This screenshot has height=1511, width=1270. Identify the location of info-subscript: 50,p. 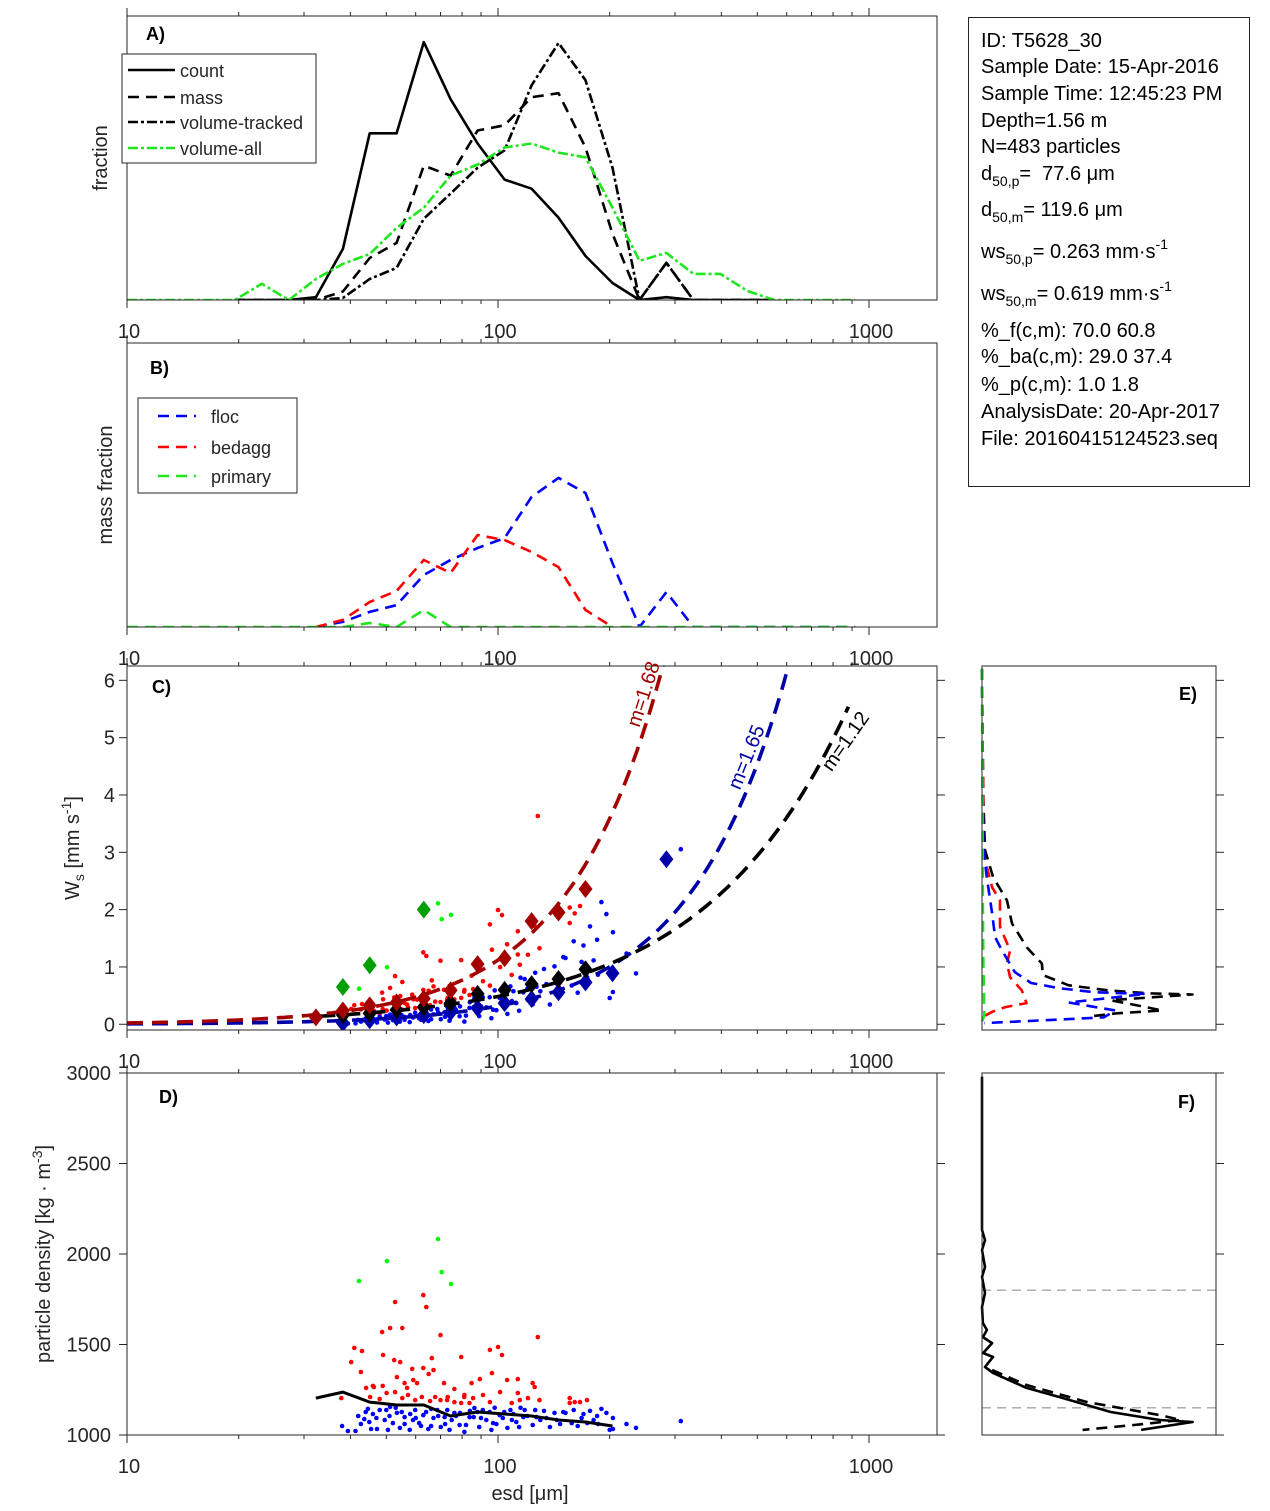
(1019, 259).